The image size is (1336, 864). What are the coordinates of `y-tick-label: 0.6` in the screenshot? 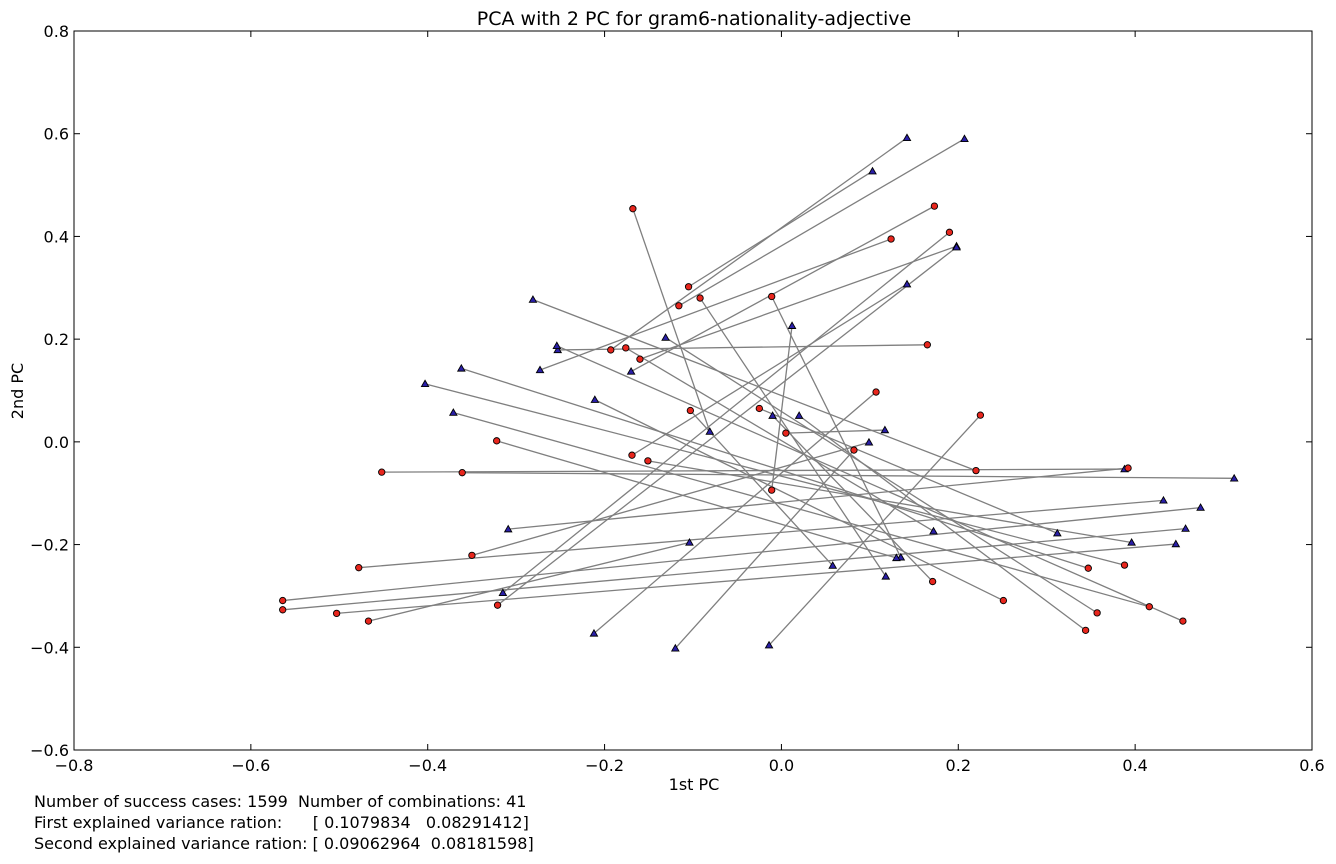 It's located at (56, 134).